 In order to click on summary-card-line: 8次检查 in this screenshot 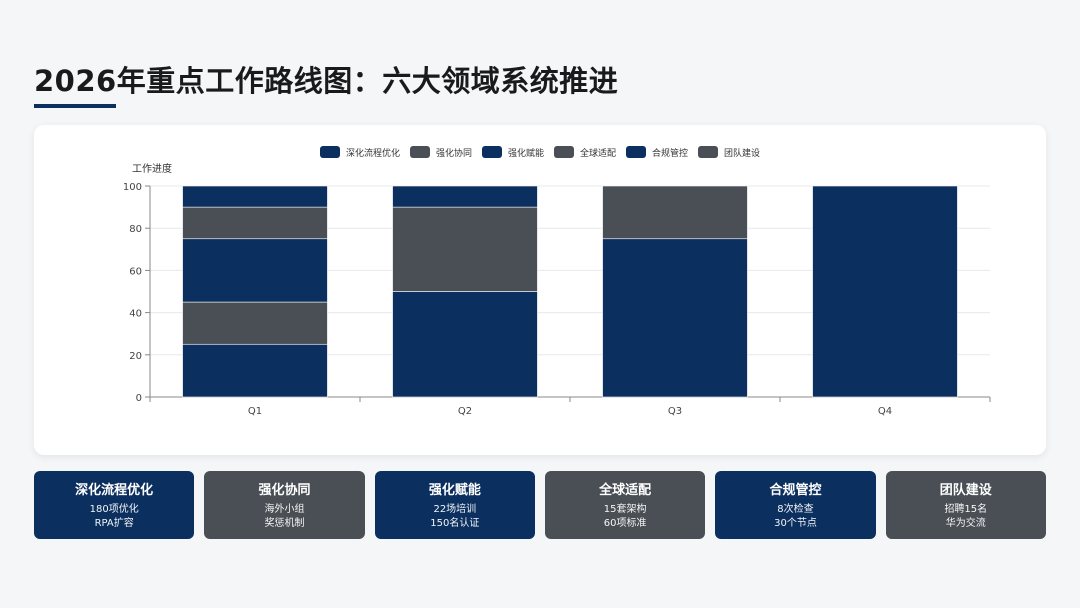, I will do `click(795, 509)`.